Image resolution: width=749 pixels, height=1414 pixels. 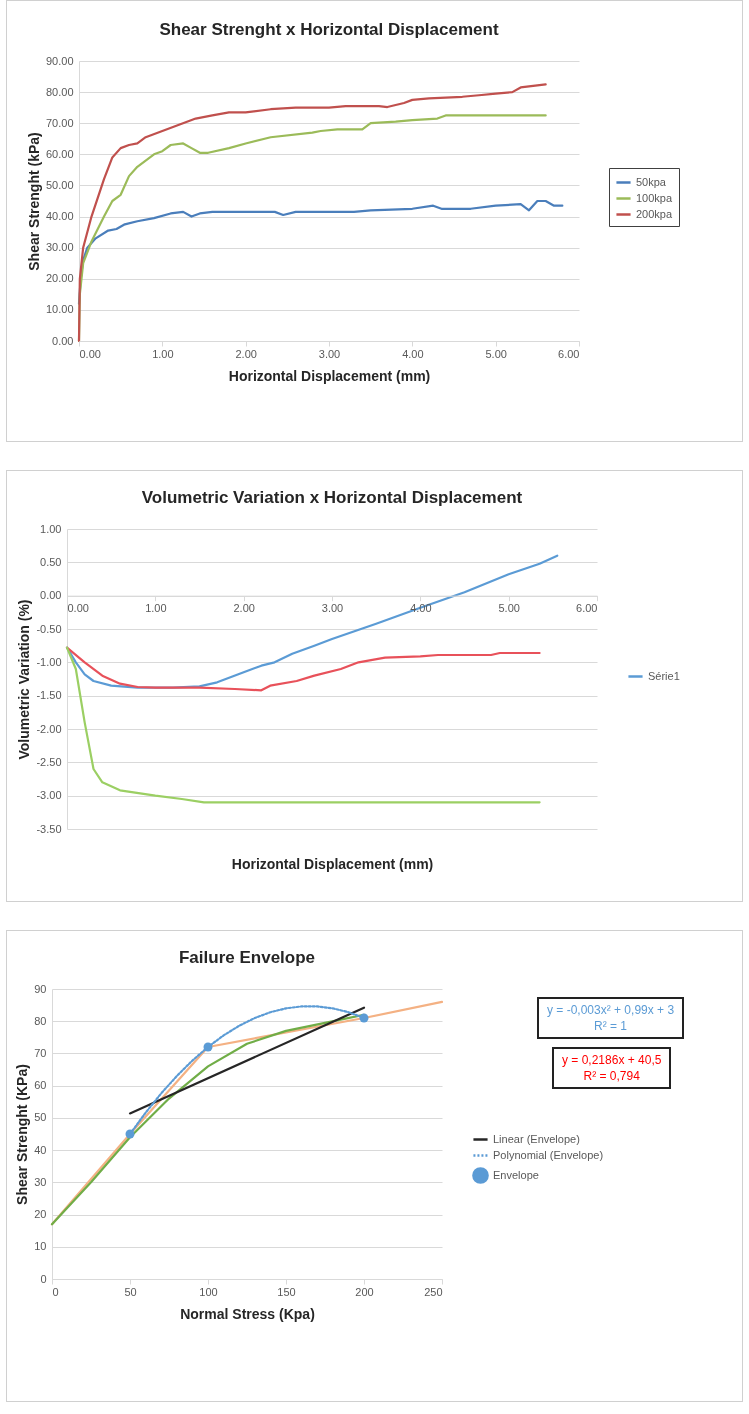 What do you see at coordinates (130, 1291) in the screenshot?
I see `x-tick-label: 50` at bounding box center [130, 1291].